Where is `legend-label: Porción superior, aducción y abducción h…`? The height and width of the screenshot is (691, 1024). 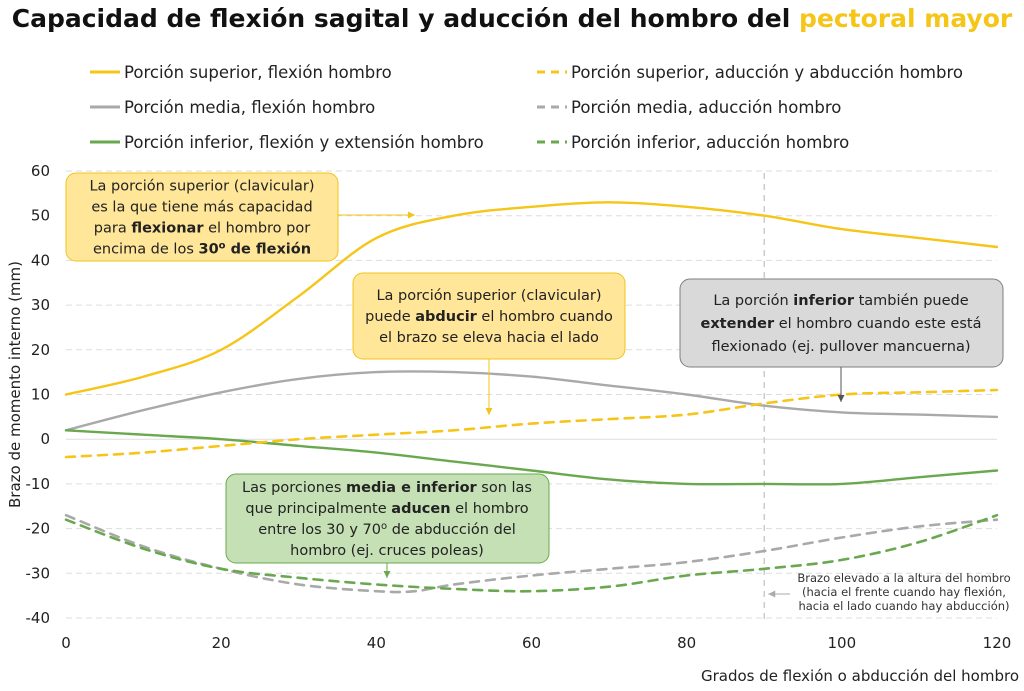 legend-label: Porción superior, aducción y abducción h… is located at coordinates (767, 72).